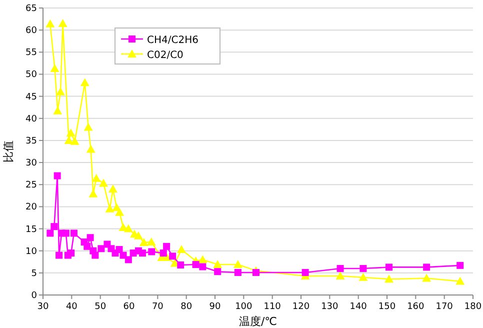 Image resolution: width=483 pixels, height=328 pixels. Describe the element at coordinates (31, 97) in the screenshot. I see `y-tick-label: 45` at that location.